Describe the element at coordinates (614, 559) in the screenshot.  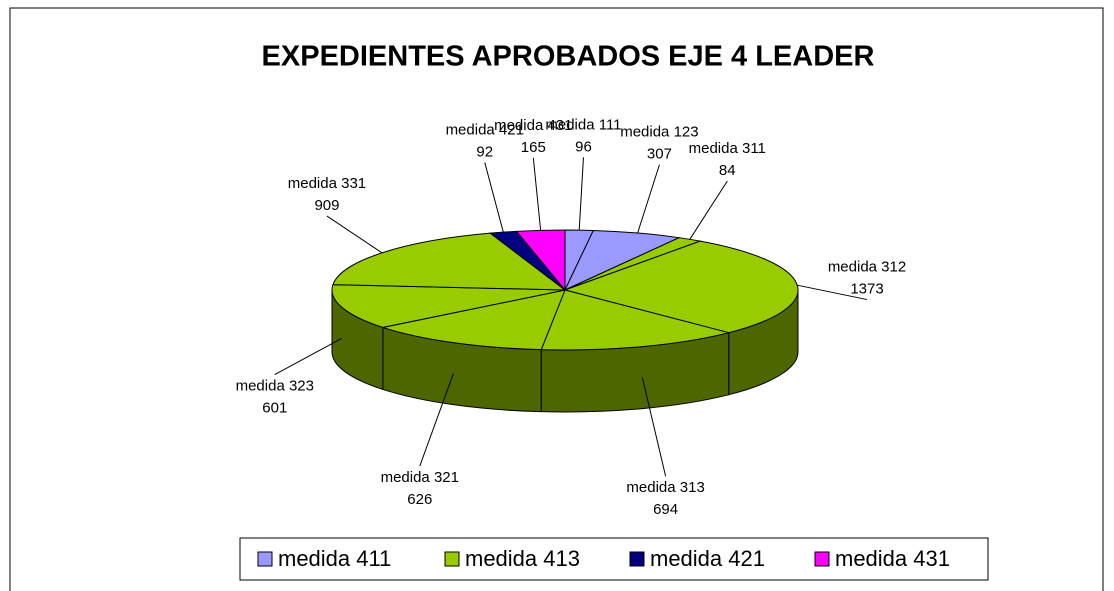
I see `legend-box` at that location.